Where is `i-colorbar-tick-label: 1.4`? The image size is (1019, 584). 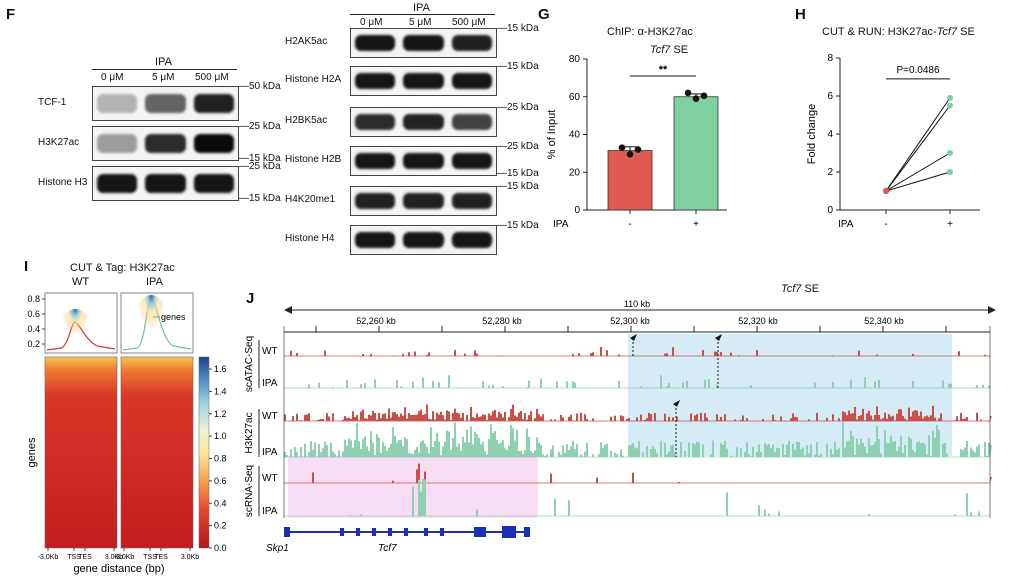
i-colorbar-tick-label: 1.4 is located at coordinates (220, 391).